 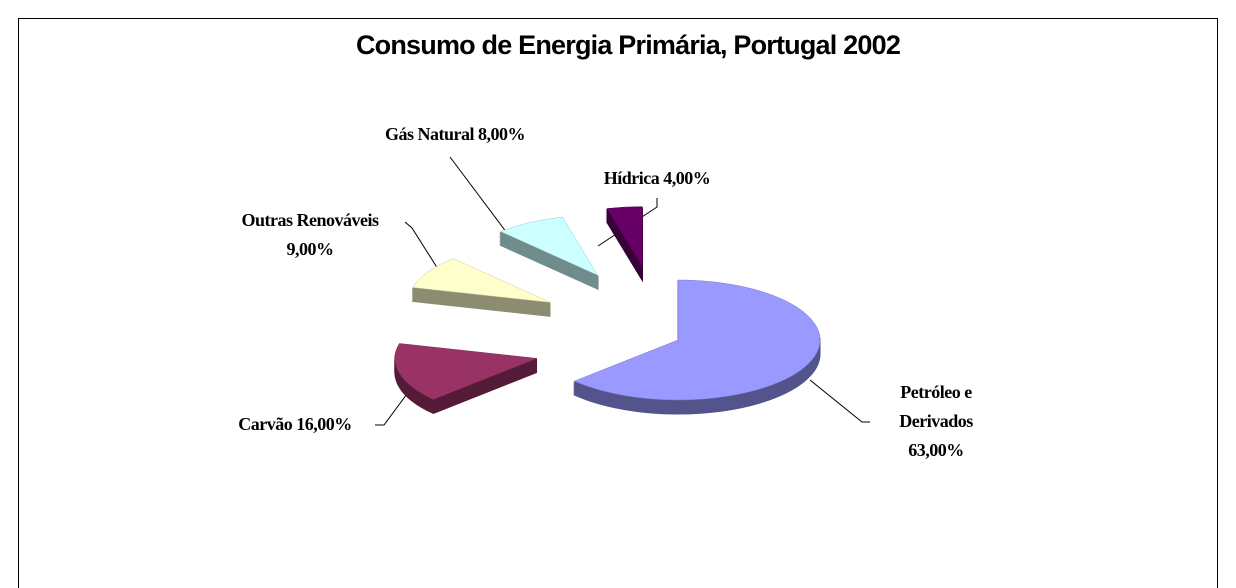 I want to click on data-label: Outras Renováveis 9,00%, so click(x=310, y=235).